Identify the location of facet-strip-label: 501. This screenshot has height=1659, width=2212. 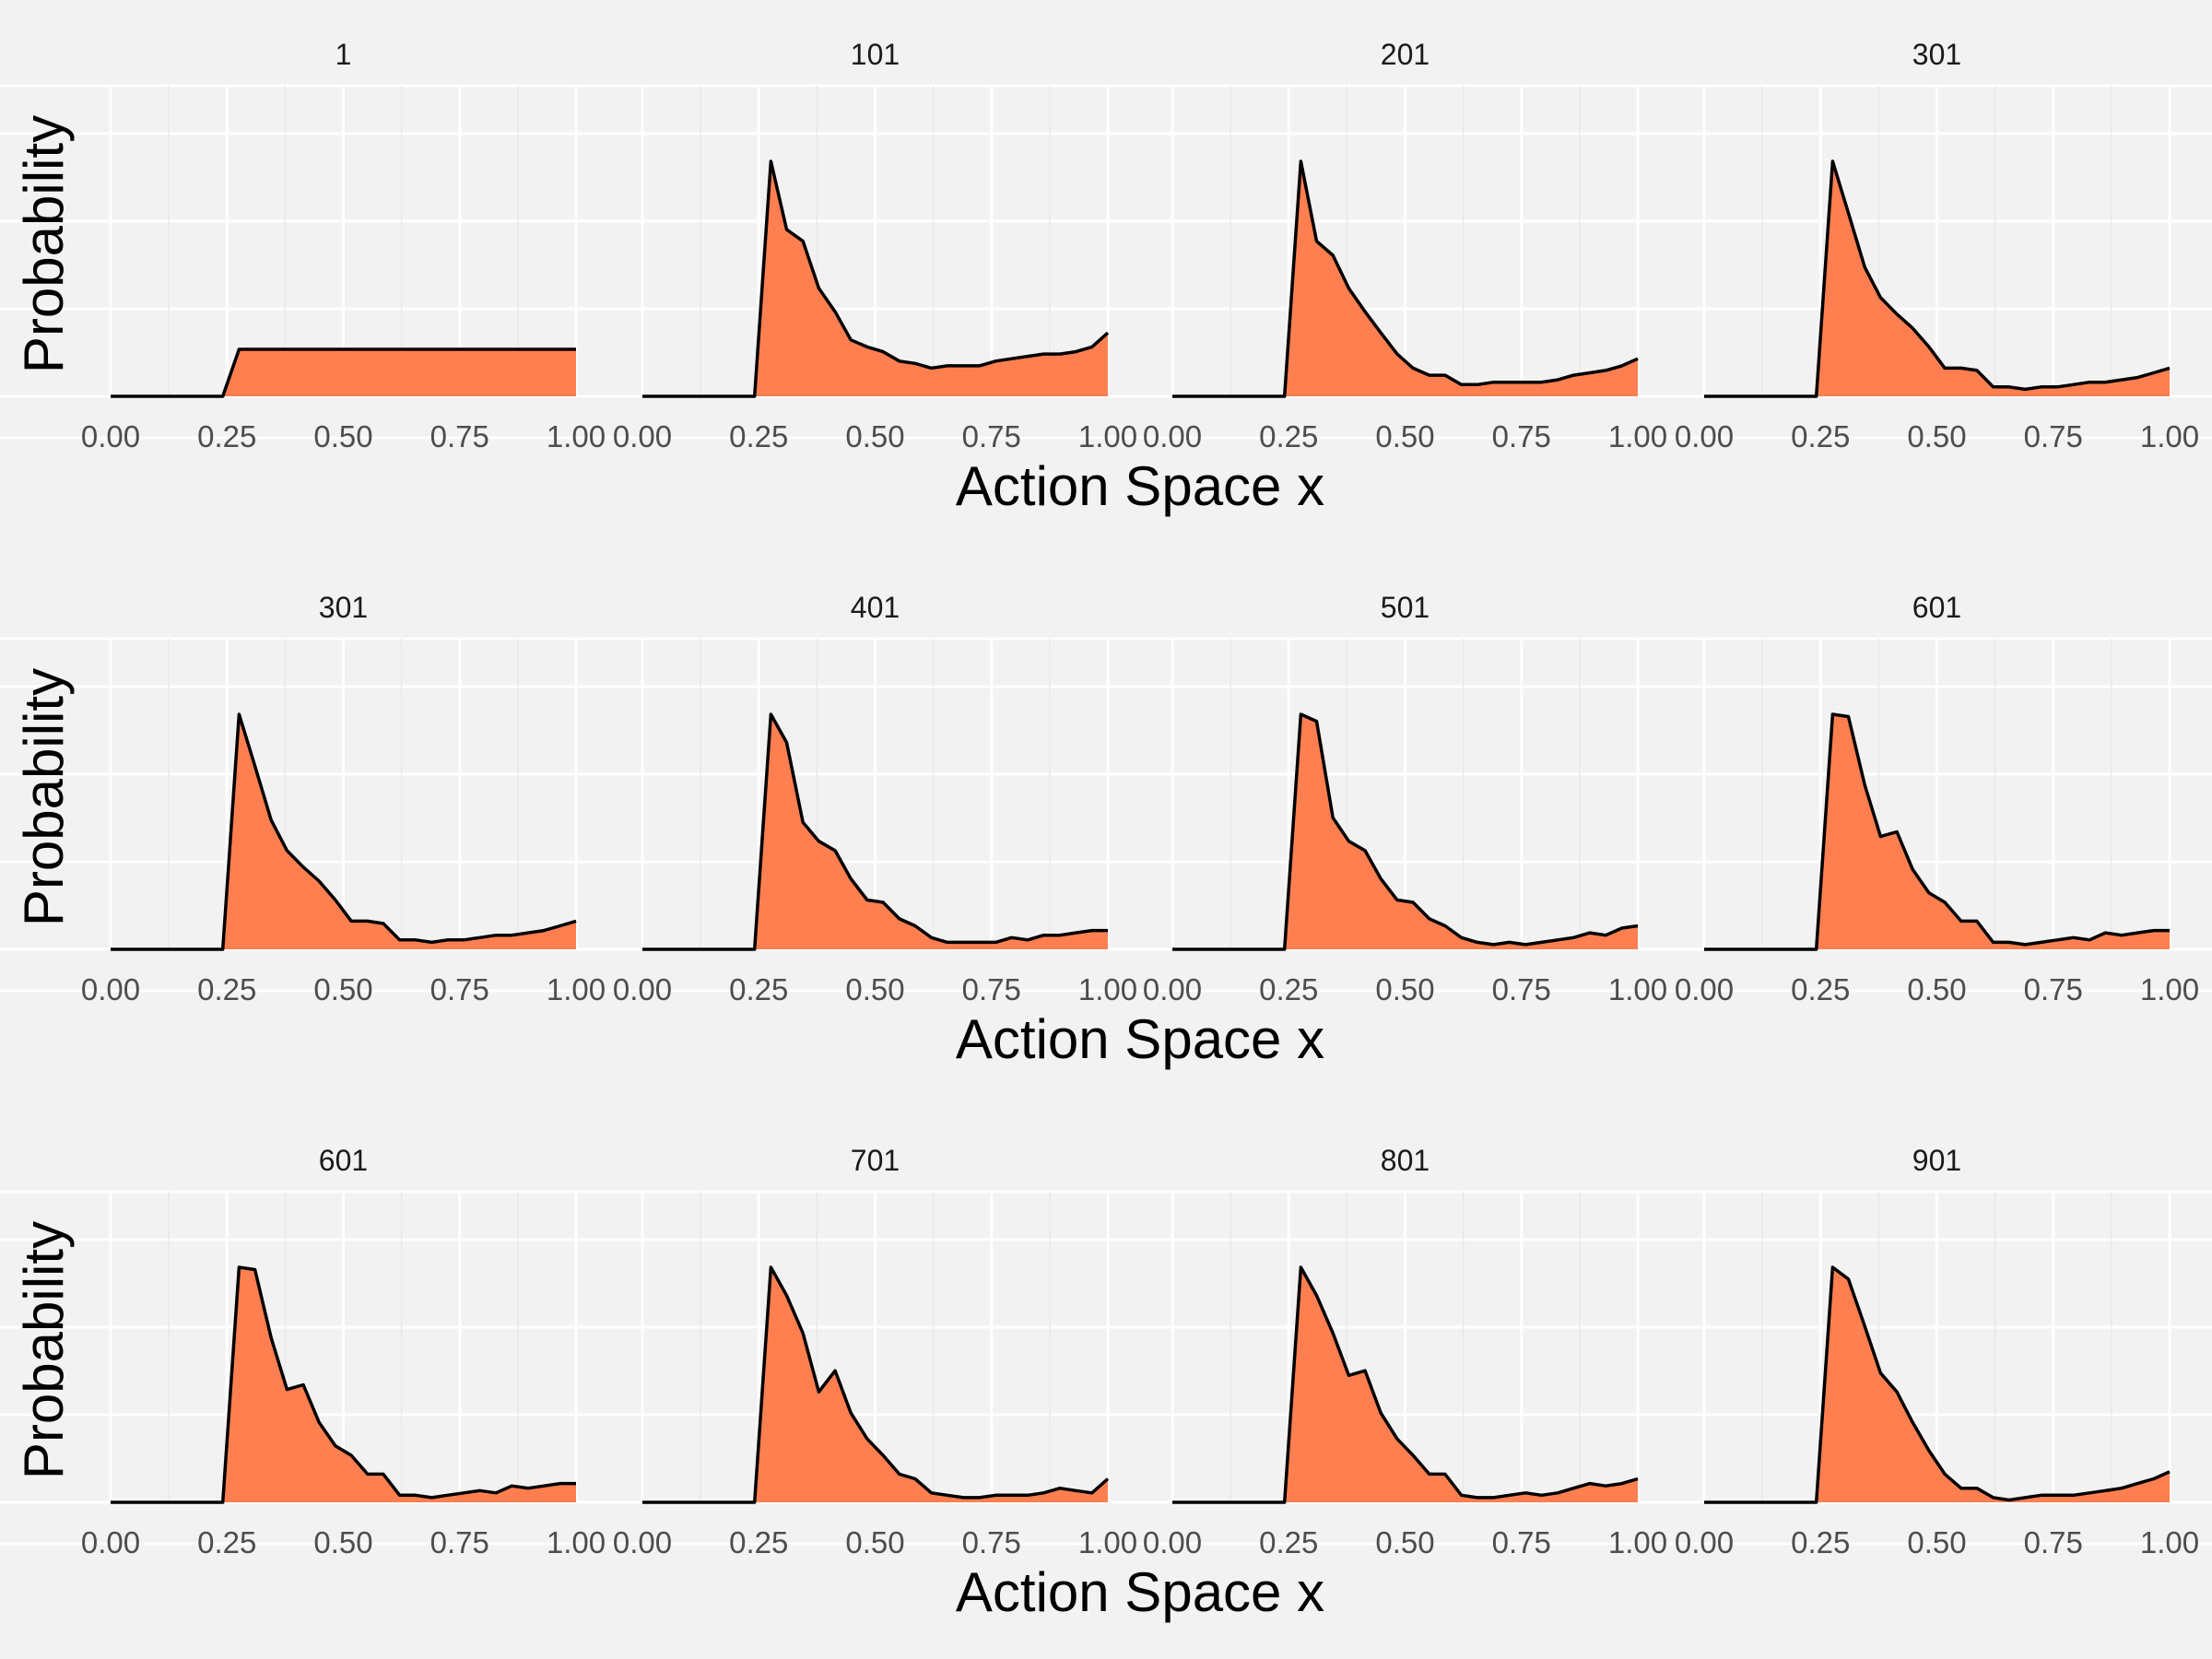
(1405, 607).